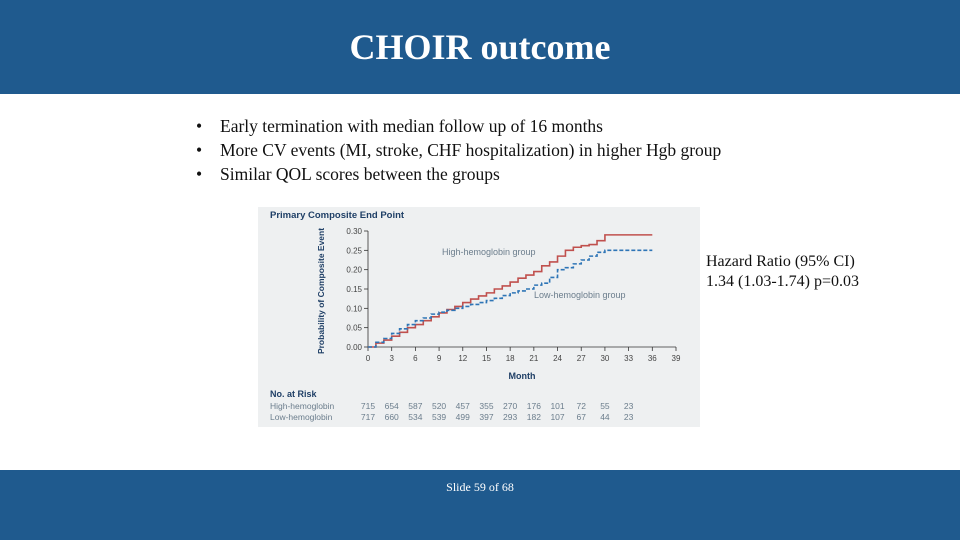 The image size is (960, 540). Describe the element at coordinates (534, 406) in the screenshot. I see `at-risk-value-high: 176` at that location.